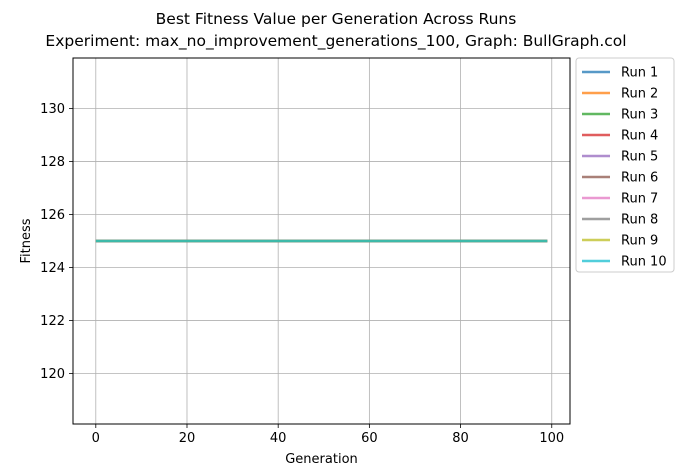 This screenshot has height=476, width=685. What do you see at coordinates (321, 459) in the screenshot?
I see `x-axis-title: Generation` at bounding box center [321, 459].